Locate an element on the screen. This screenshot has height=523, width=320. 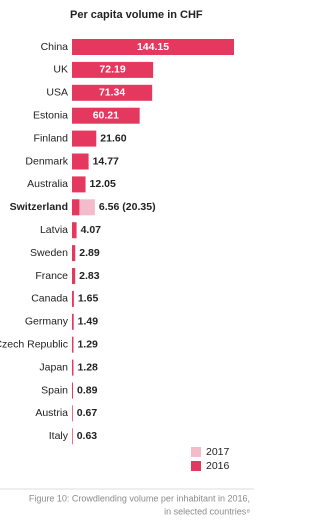
value-label: 14.77 is located at coordinates (106, 161).